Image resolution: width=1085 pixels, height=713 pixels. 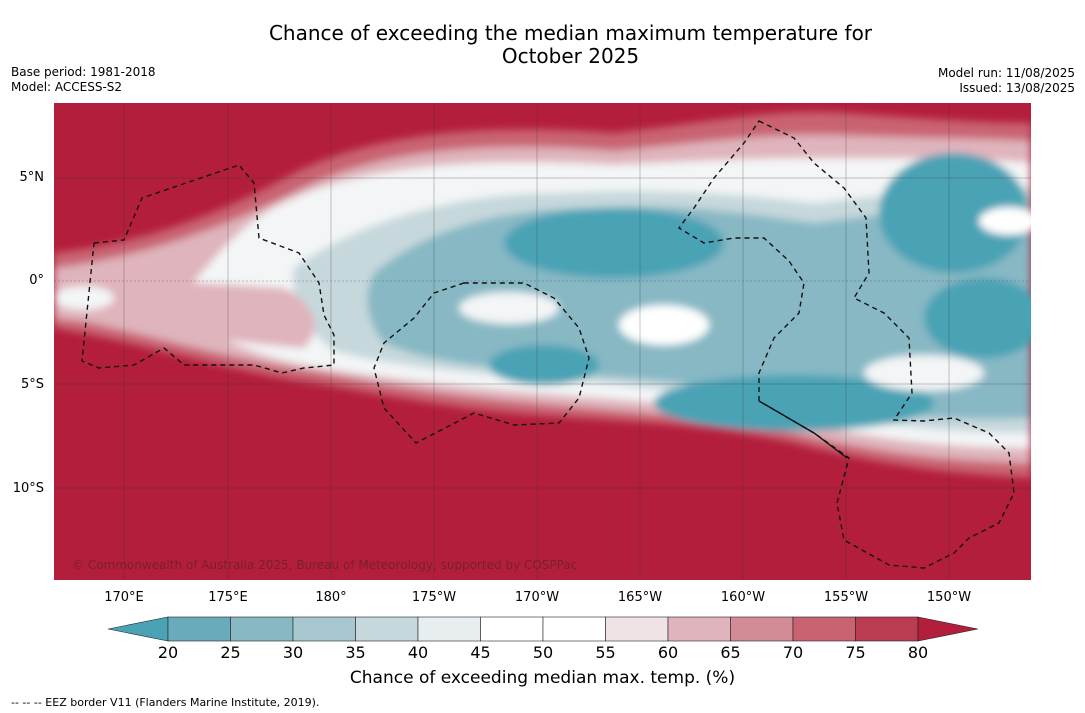 I want to click on eez-inner-line, so click(x=803, y=429).